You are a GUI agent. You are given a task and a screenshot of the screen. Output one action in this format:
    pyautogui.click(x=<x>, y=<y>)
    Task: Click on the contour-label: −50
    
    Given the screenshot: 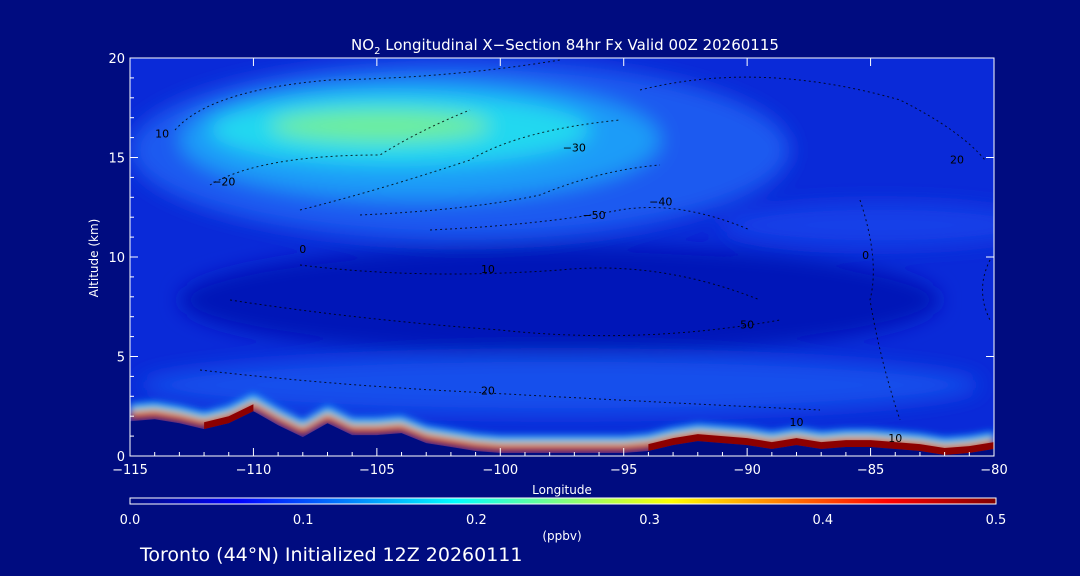 What is the action you would take?
    pyautogui.click(x=593, y=215)
    